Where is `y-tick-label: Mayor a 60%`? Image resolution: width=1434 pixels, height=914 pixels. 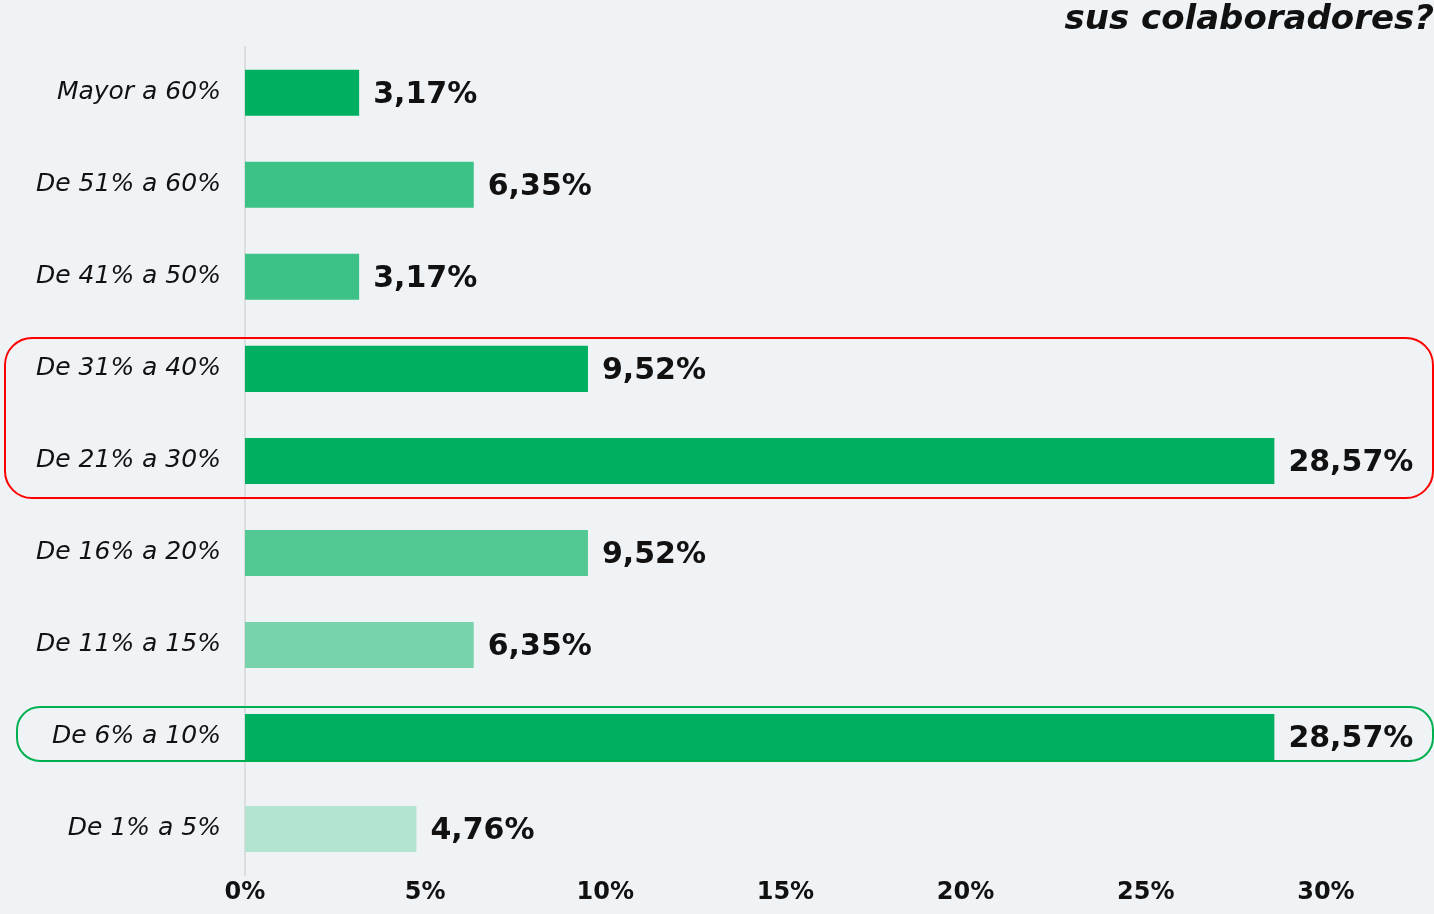 y-tick-label: Mayor a 60% is located at coordinates (138, 91).